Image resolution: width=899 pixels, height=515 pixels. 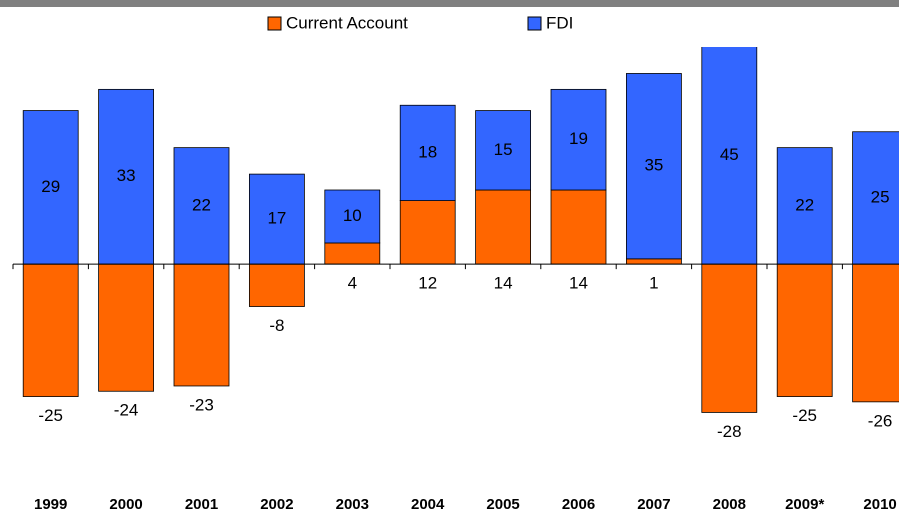 I want to click on x-tick-label: 2009*, so click(x=804, y=504).